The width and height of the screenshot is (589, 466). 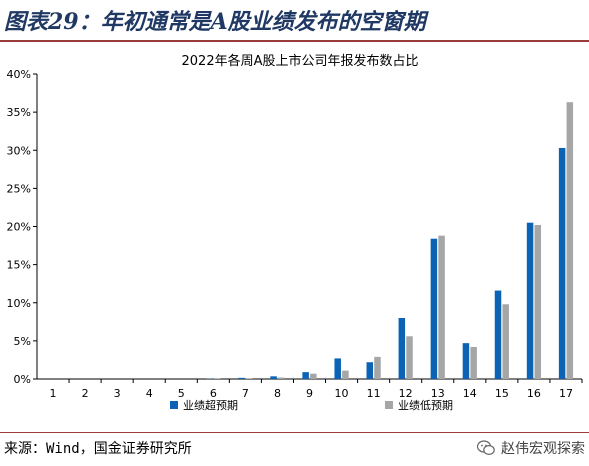 What do you see at coordinates (19, 150) in the screenshot?
I see `y-tick-label: 30%` at bounding box center [19, 150].